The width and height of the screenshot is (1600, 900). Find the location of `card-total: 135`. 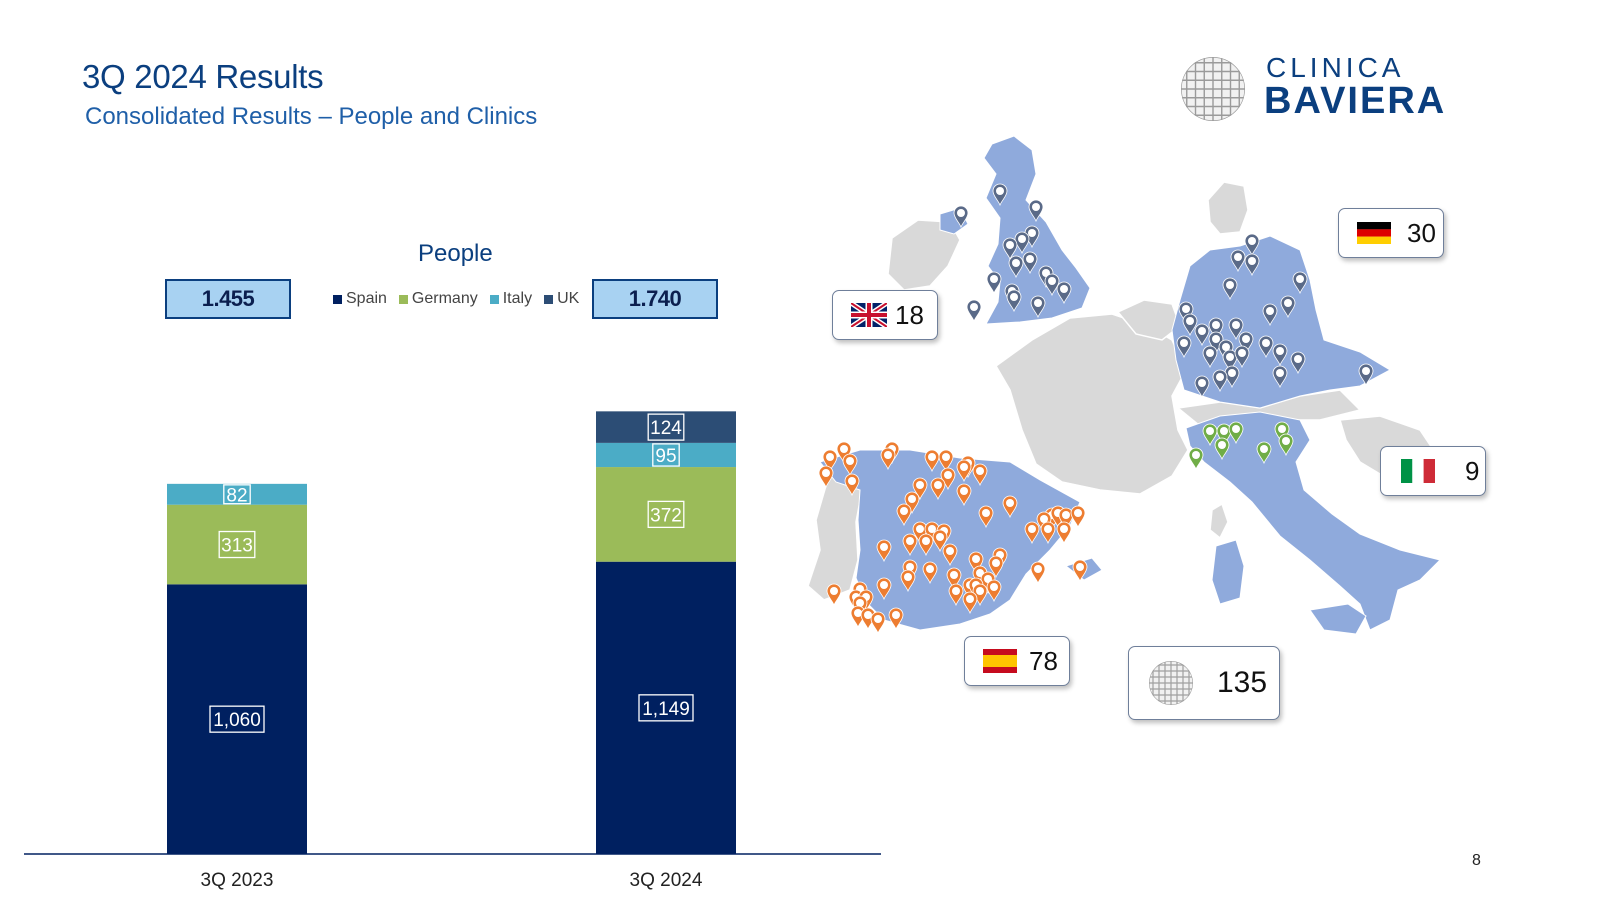

card-total: 135 is located at coordinates (1204, 683).